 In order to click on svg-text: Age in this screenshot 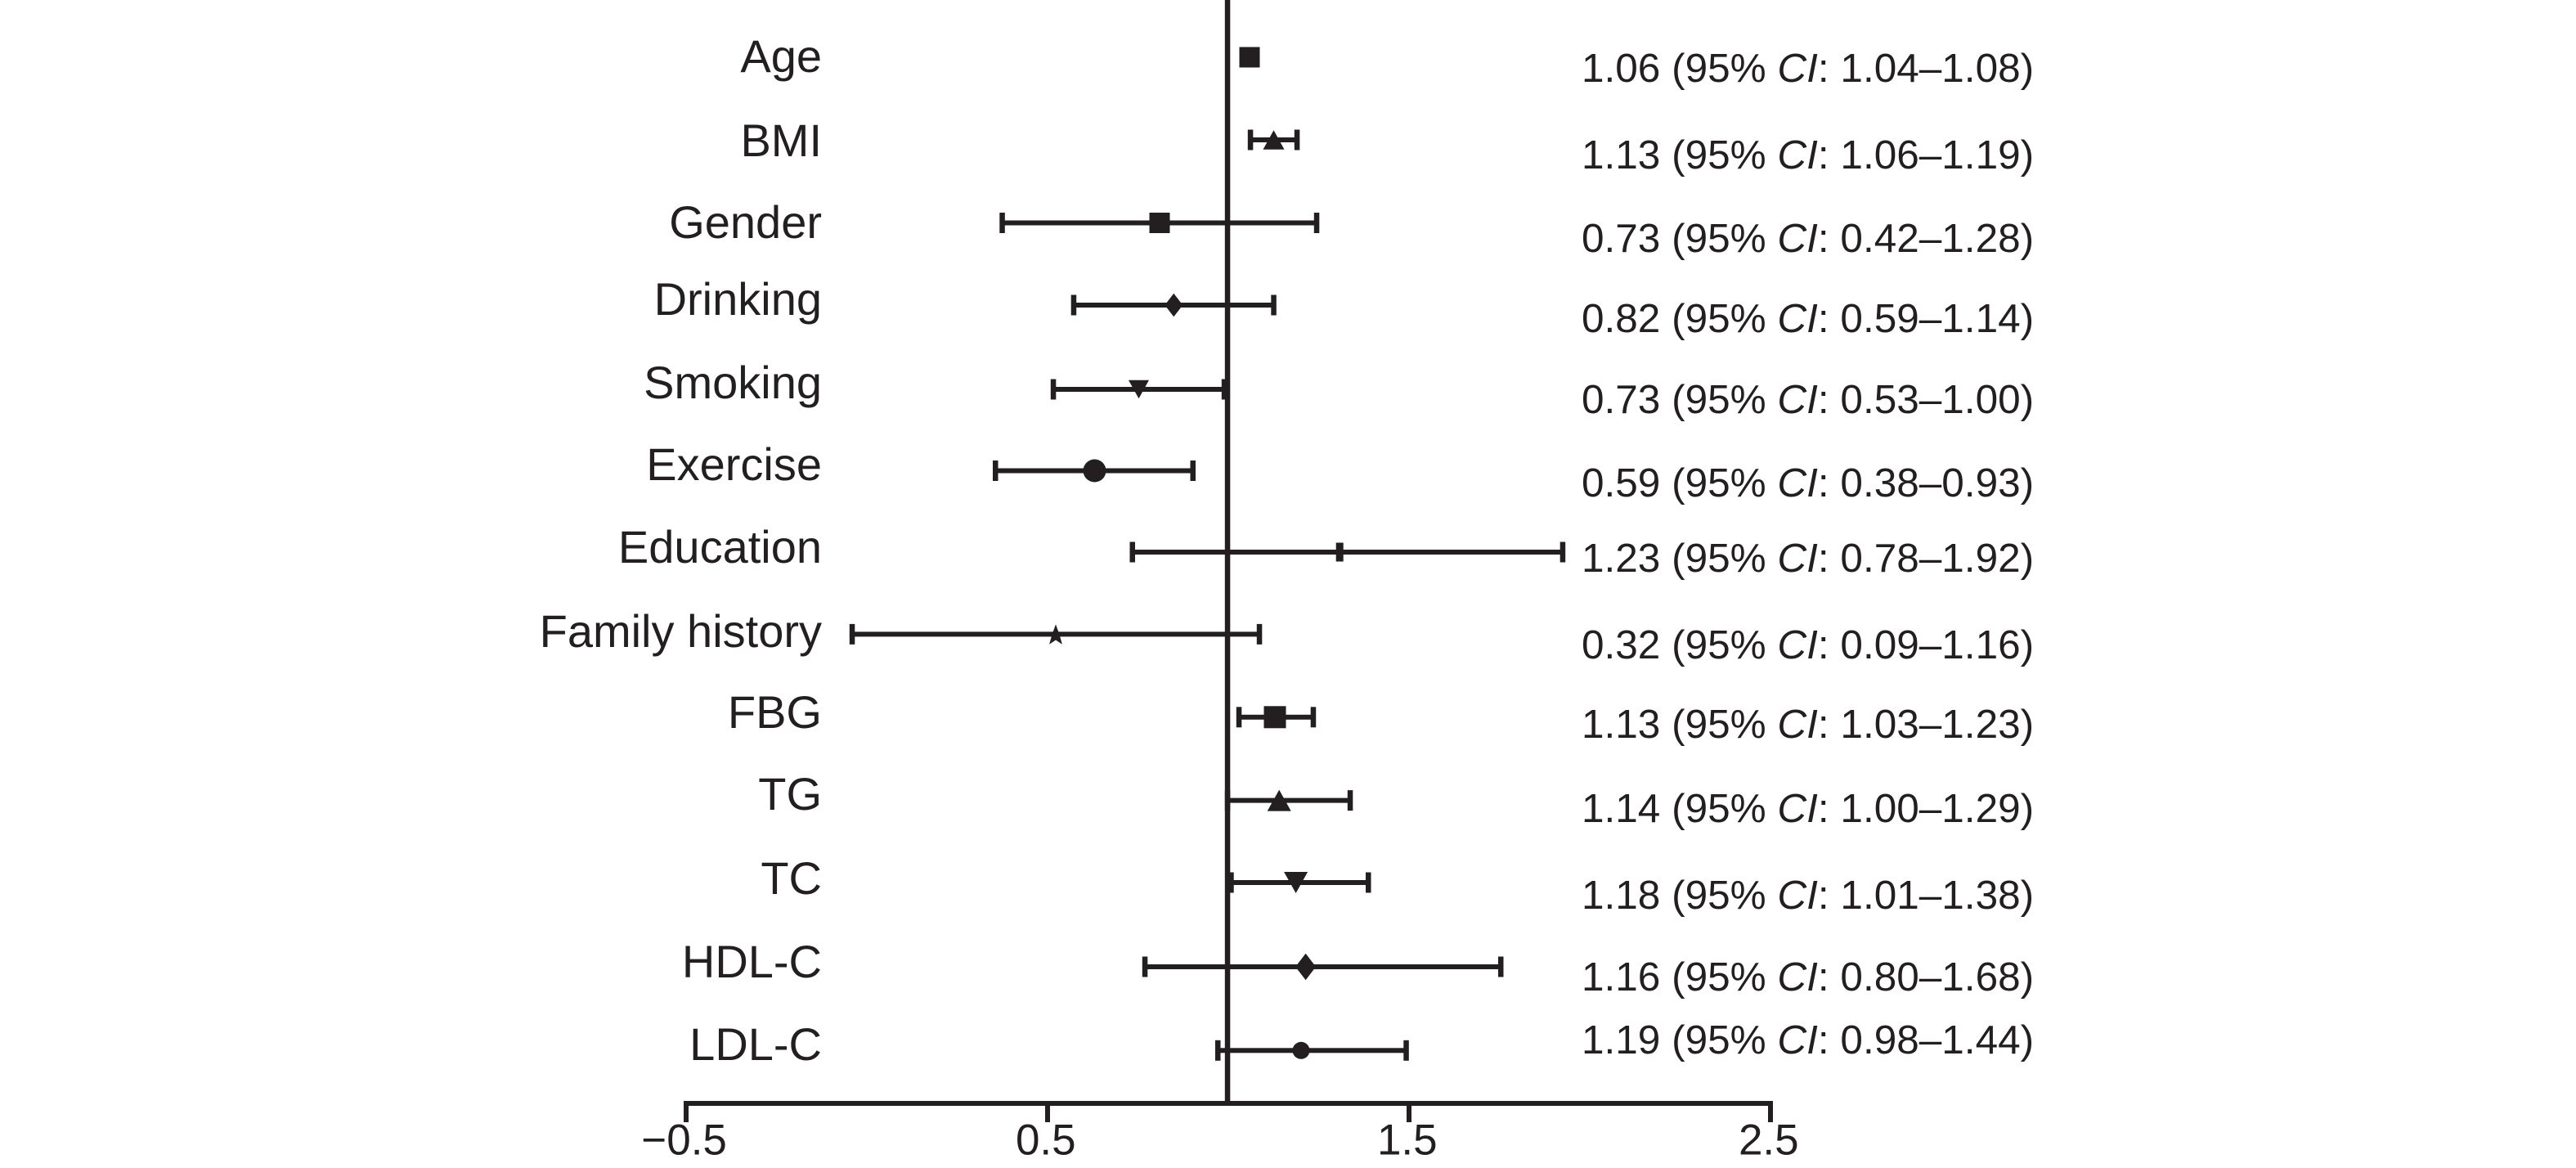, I will do `click(781, 56)`.